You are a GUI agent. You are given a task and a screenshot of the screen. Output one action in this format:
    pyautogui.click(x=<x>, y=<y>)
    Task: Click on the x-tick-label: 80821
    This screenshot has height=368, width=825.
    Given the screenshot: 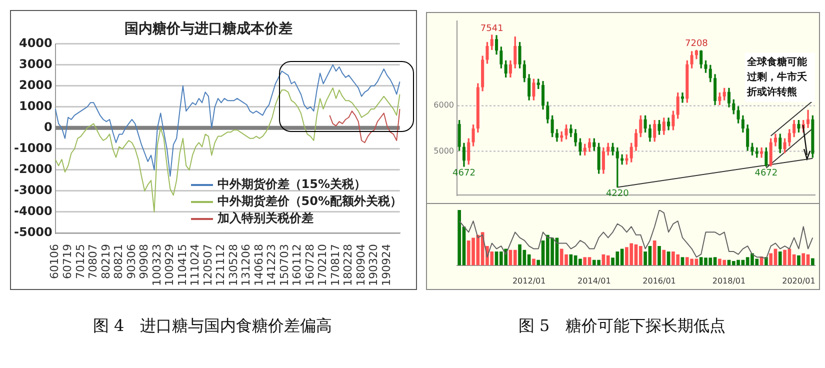 What is the action you would take?
    pyautogui.click(x=119, y=262)
    